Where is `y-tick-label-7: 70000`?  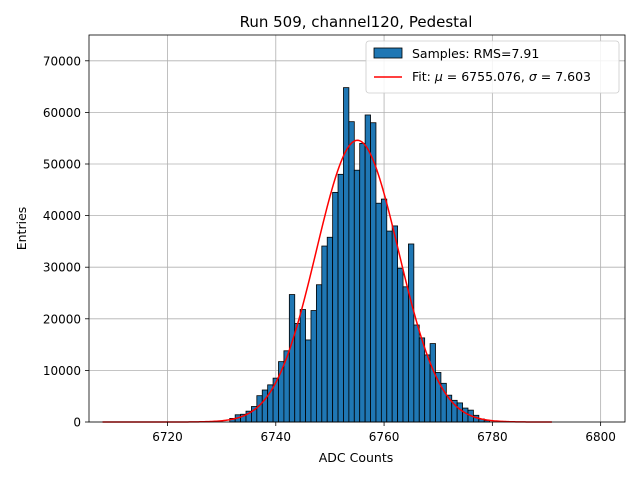 y-tick-label-7: 70000 is located at coordinates (62, 61).